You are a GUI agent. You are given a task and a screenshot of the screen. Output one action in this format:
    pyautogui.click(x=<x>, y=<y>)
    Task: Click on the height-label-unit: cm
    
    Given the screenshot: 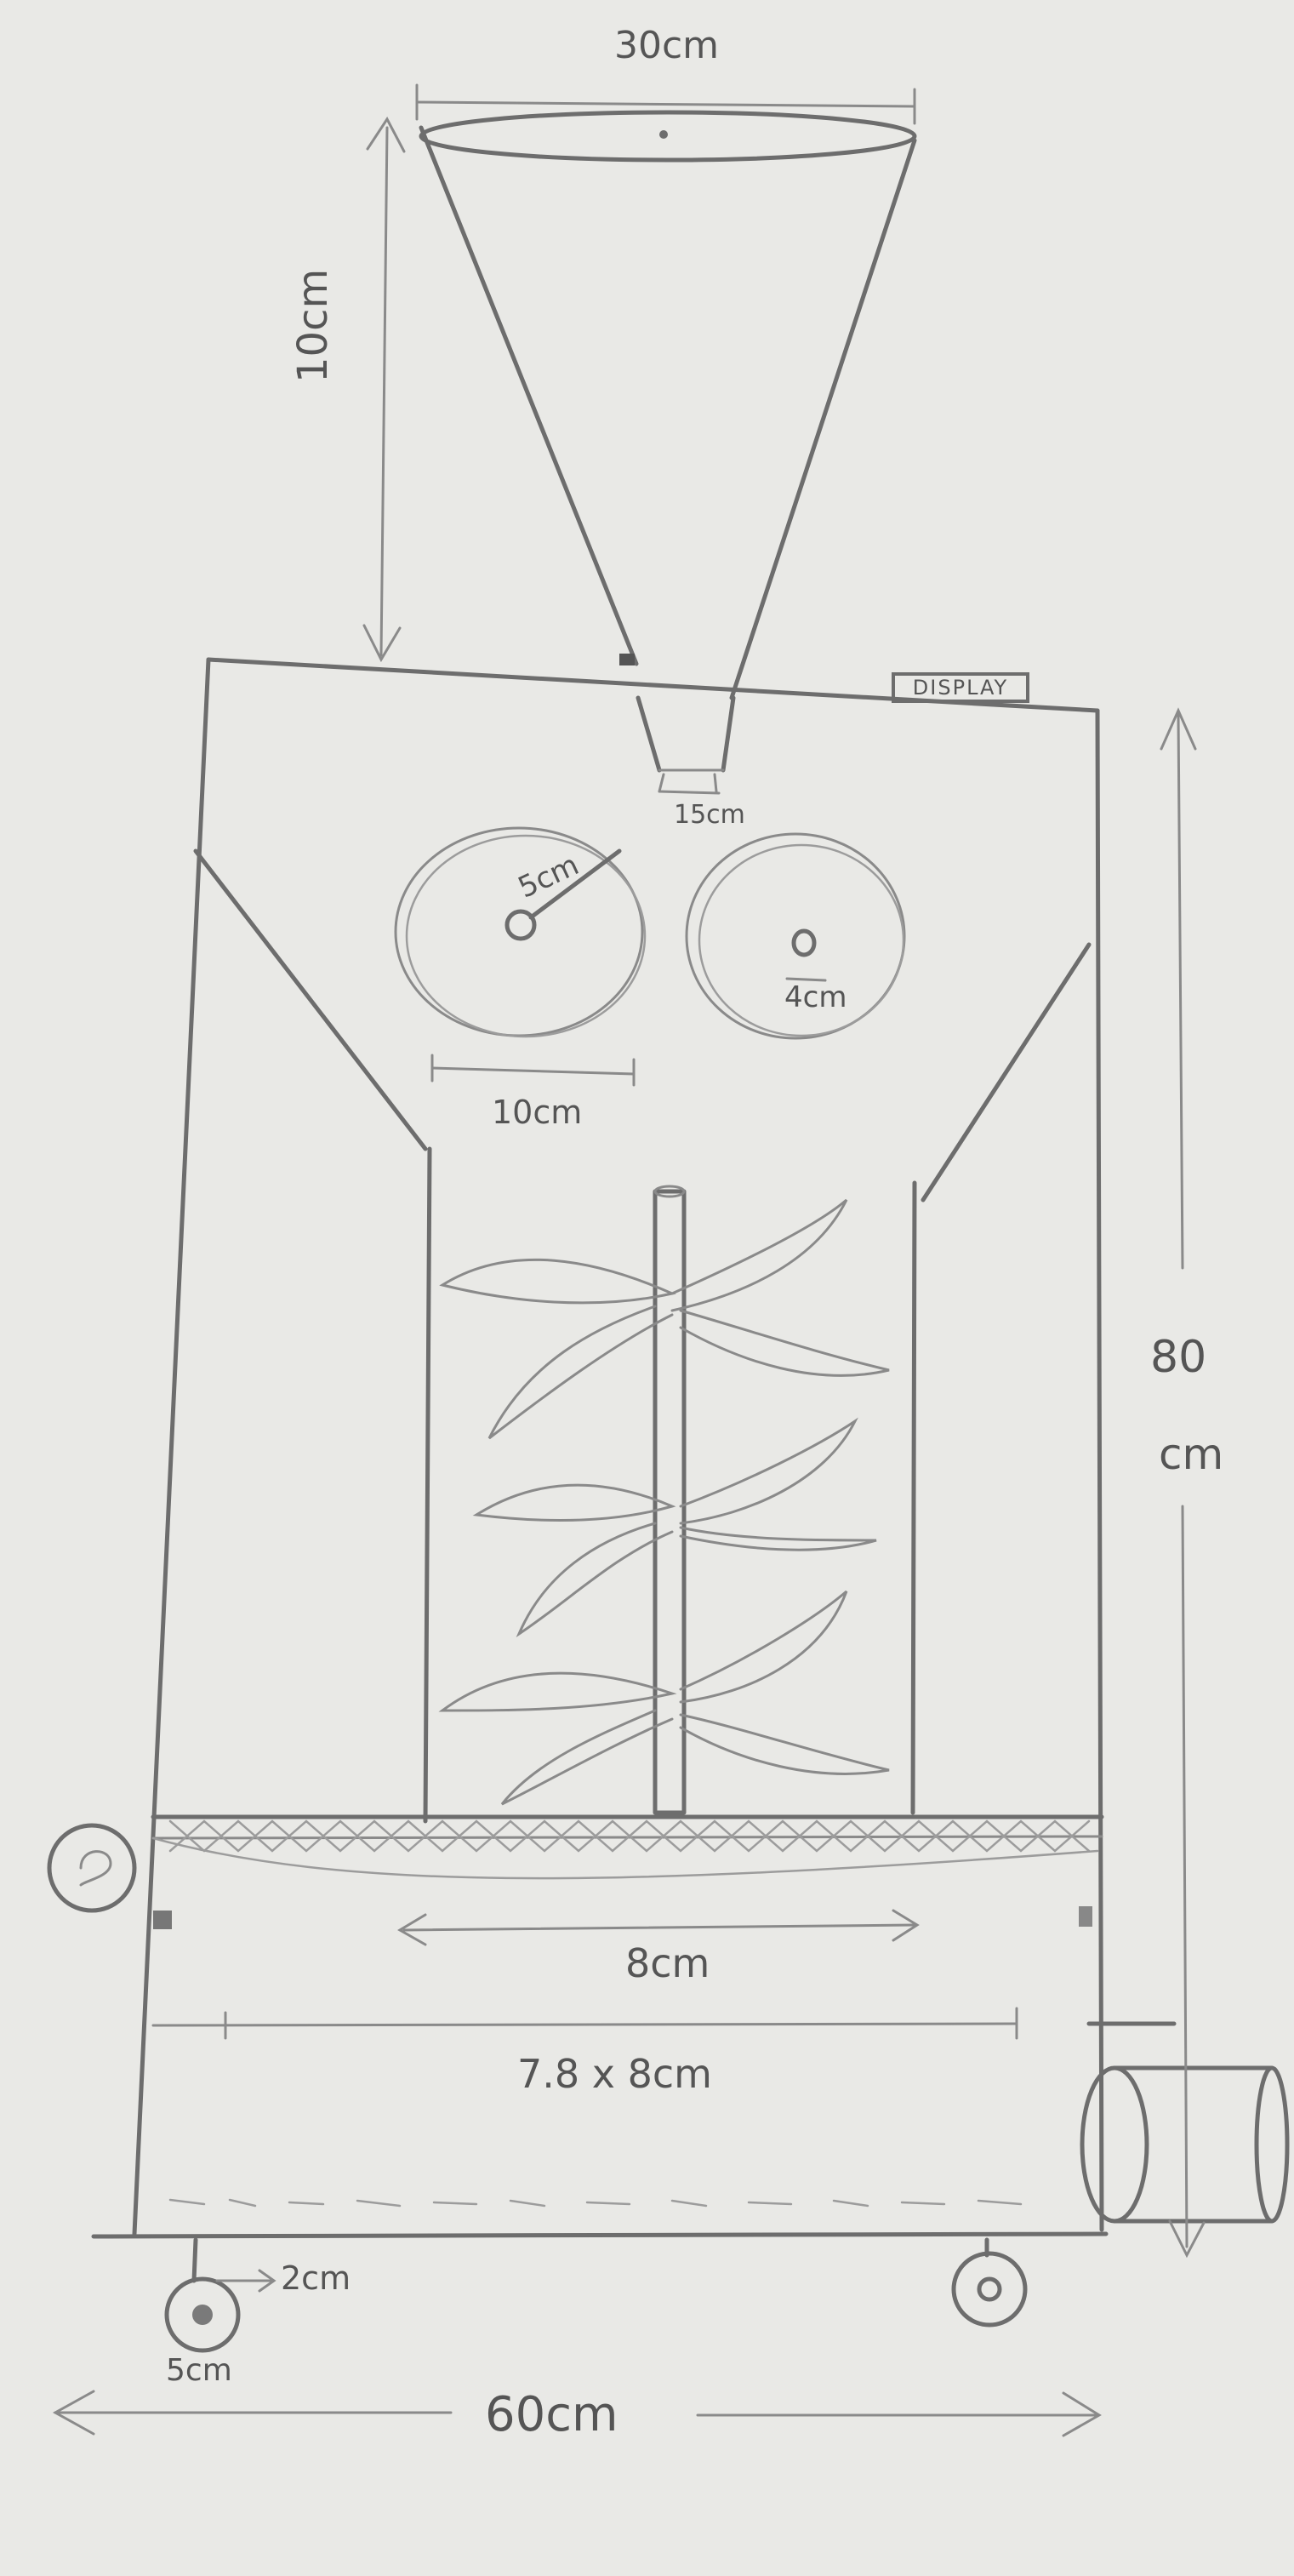 What is the action you would take?
    pyautogui.click(x=1192, y=1454)
    